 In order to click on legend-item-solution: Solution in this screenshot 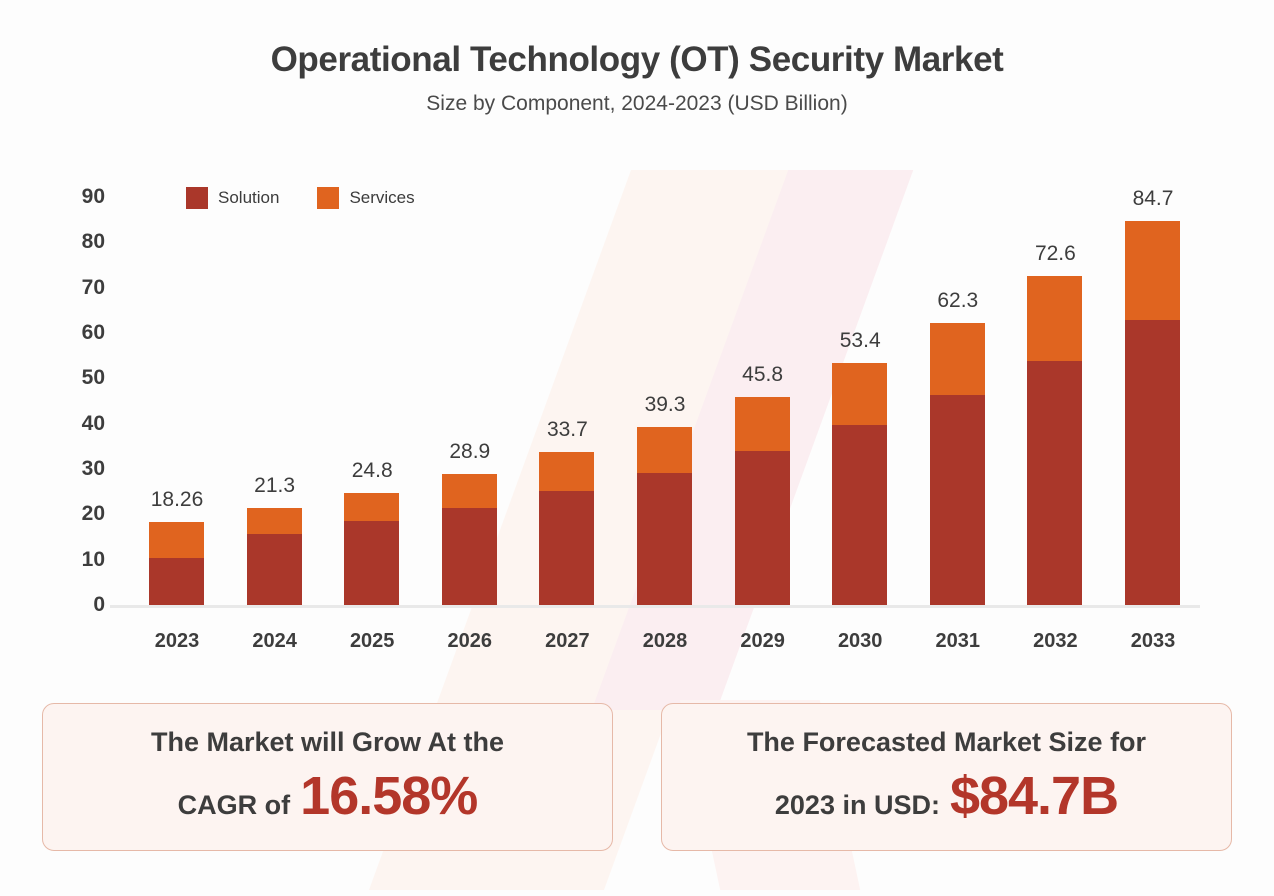, I will do `click(232, 198)`.